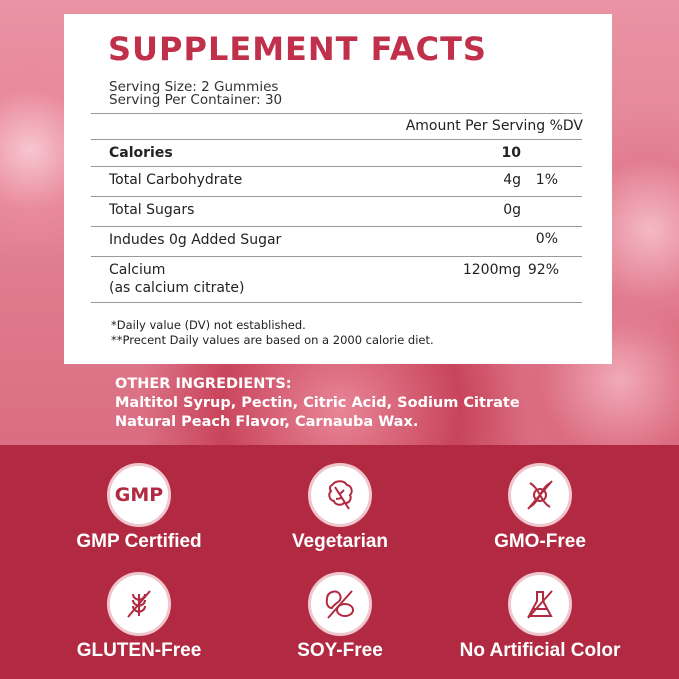  I want to click on facts-title: SUPPLEMENT FACTS, so click(297, 49).